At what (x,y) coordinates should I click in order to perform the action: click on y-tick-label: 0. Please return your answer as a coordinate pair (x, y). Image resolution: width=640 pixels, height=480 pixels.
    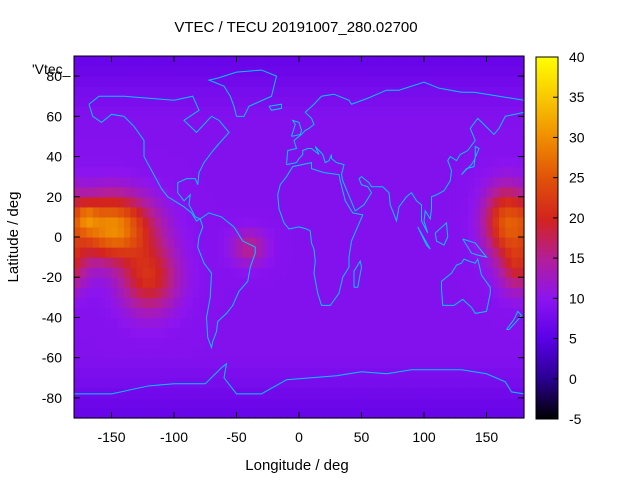
    Looking at the image, I should click on (58, 237).